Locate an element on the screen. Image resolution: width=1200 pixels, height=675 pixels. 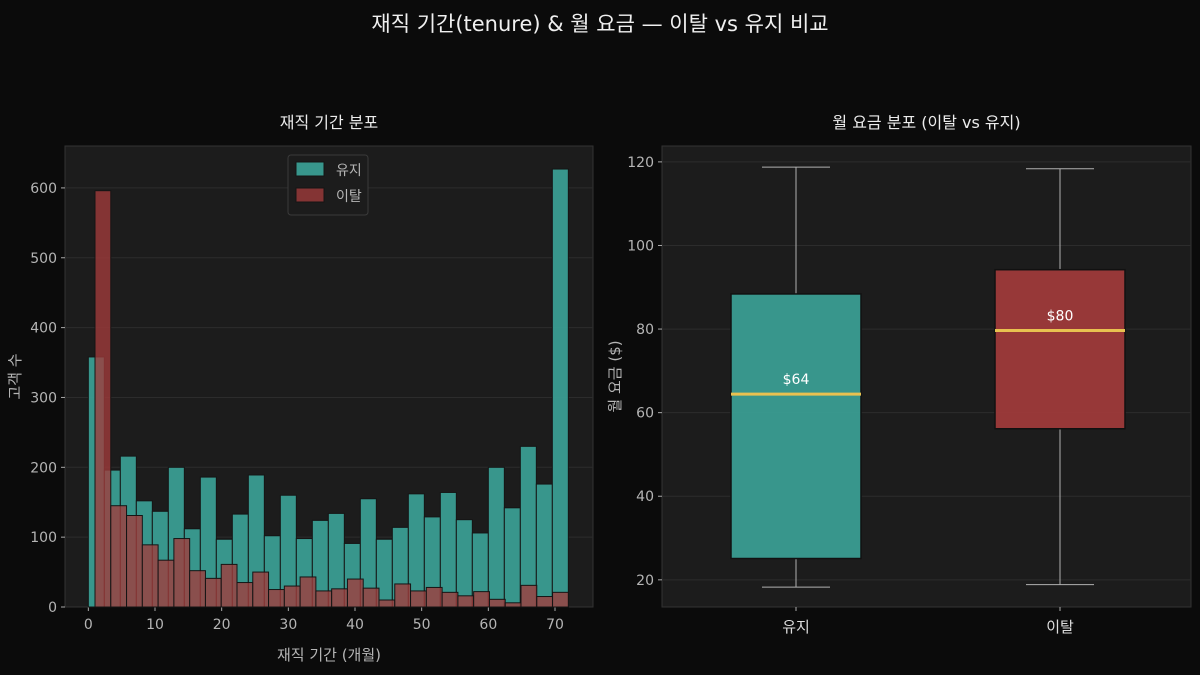
hist-ytick-label: 0 is located at coordinates (52, 608).